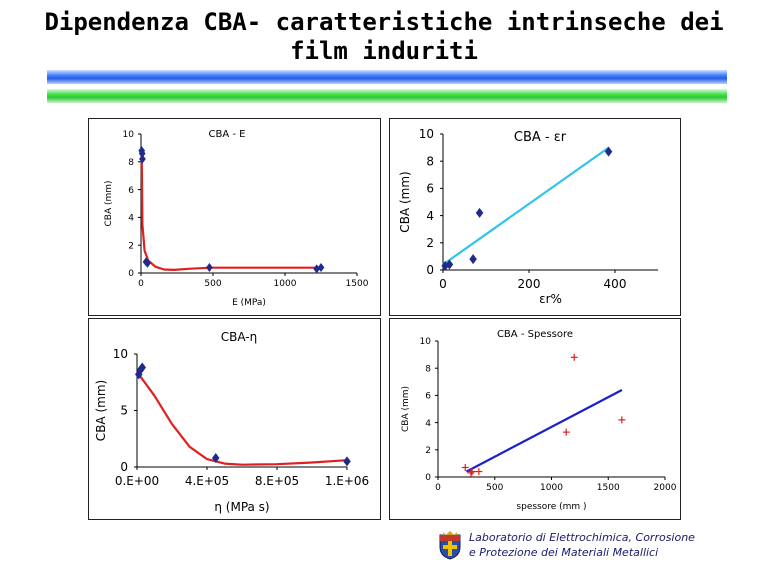  Describe the element at coordinates (564, 552) in the screenshot. I see `footer-line-2: e Protezione dei Materiali Metallici` at that location.